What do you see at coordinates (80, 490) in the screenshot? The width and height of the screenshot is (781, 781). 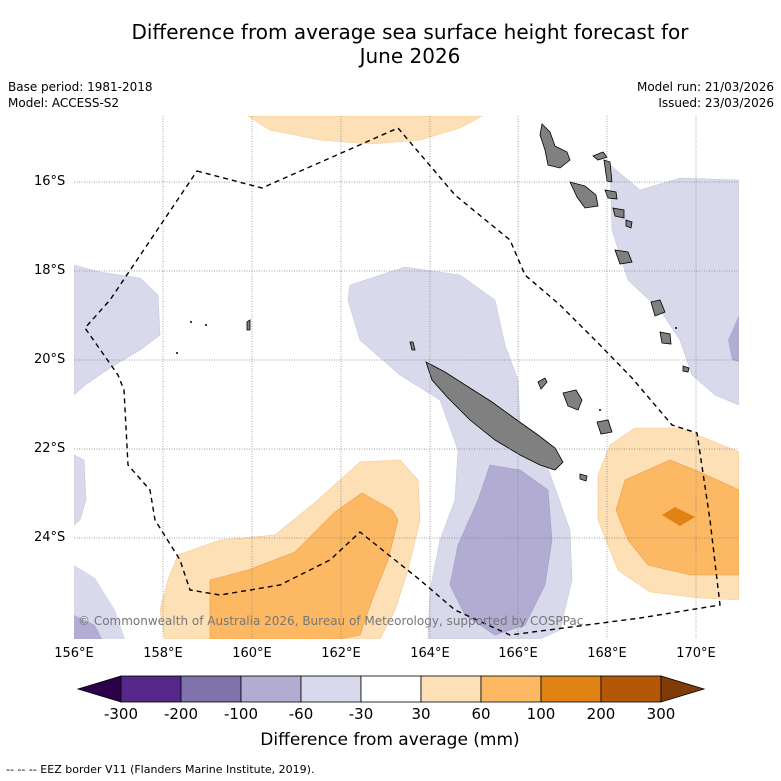 I see `anomaly-neg-west-small` at bounding box center [80, 490].